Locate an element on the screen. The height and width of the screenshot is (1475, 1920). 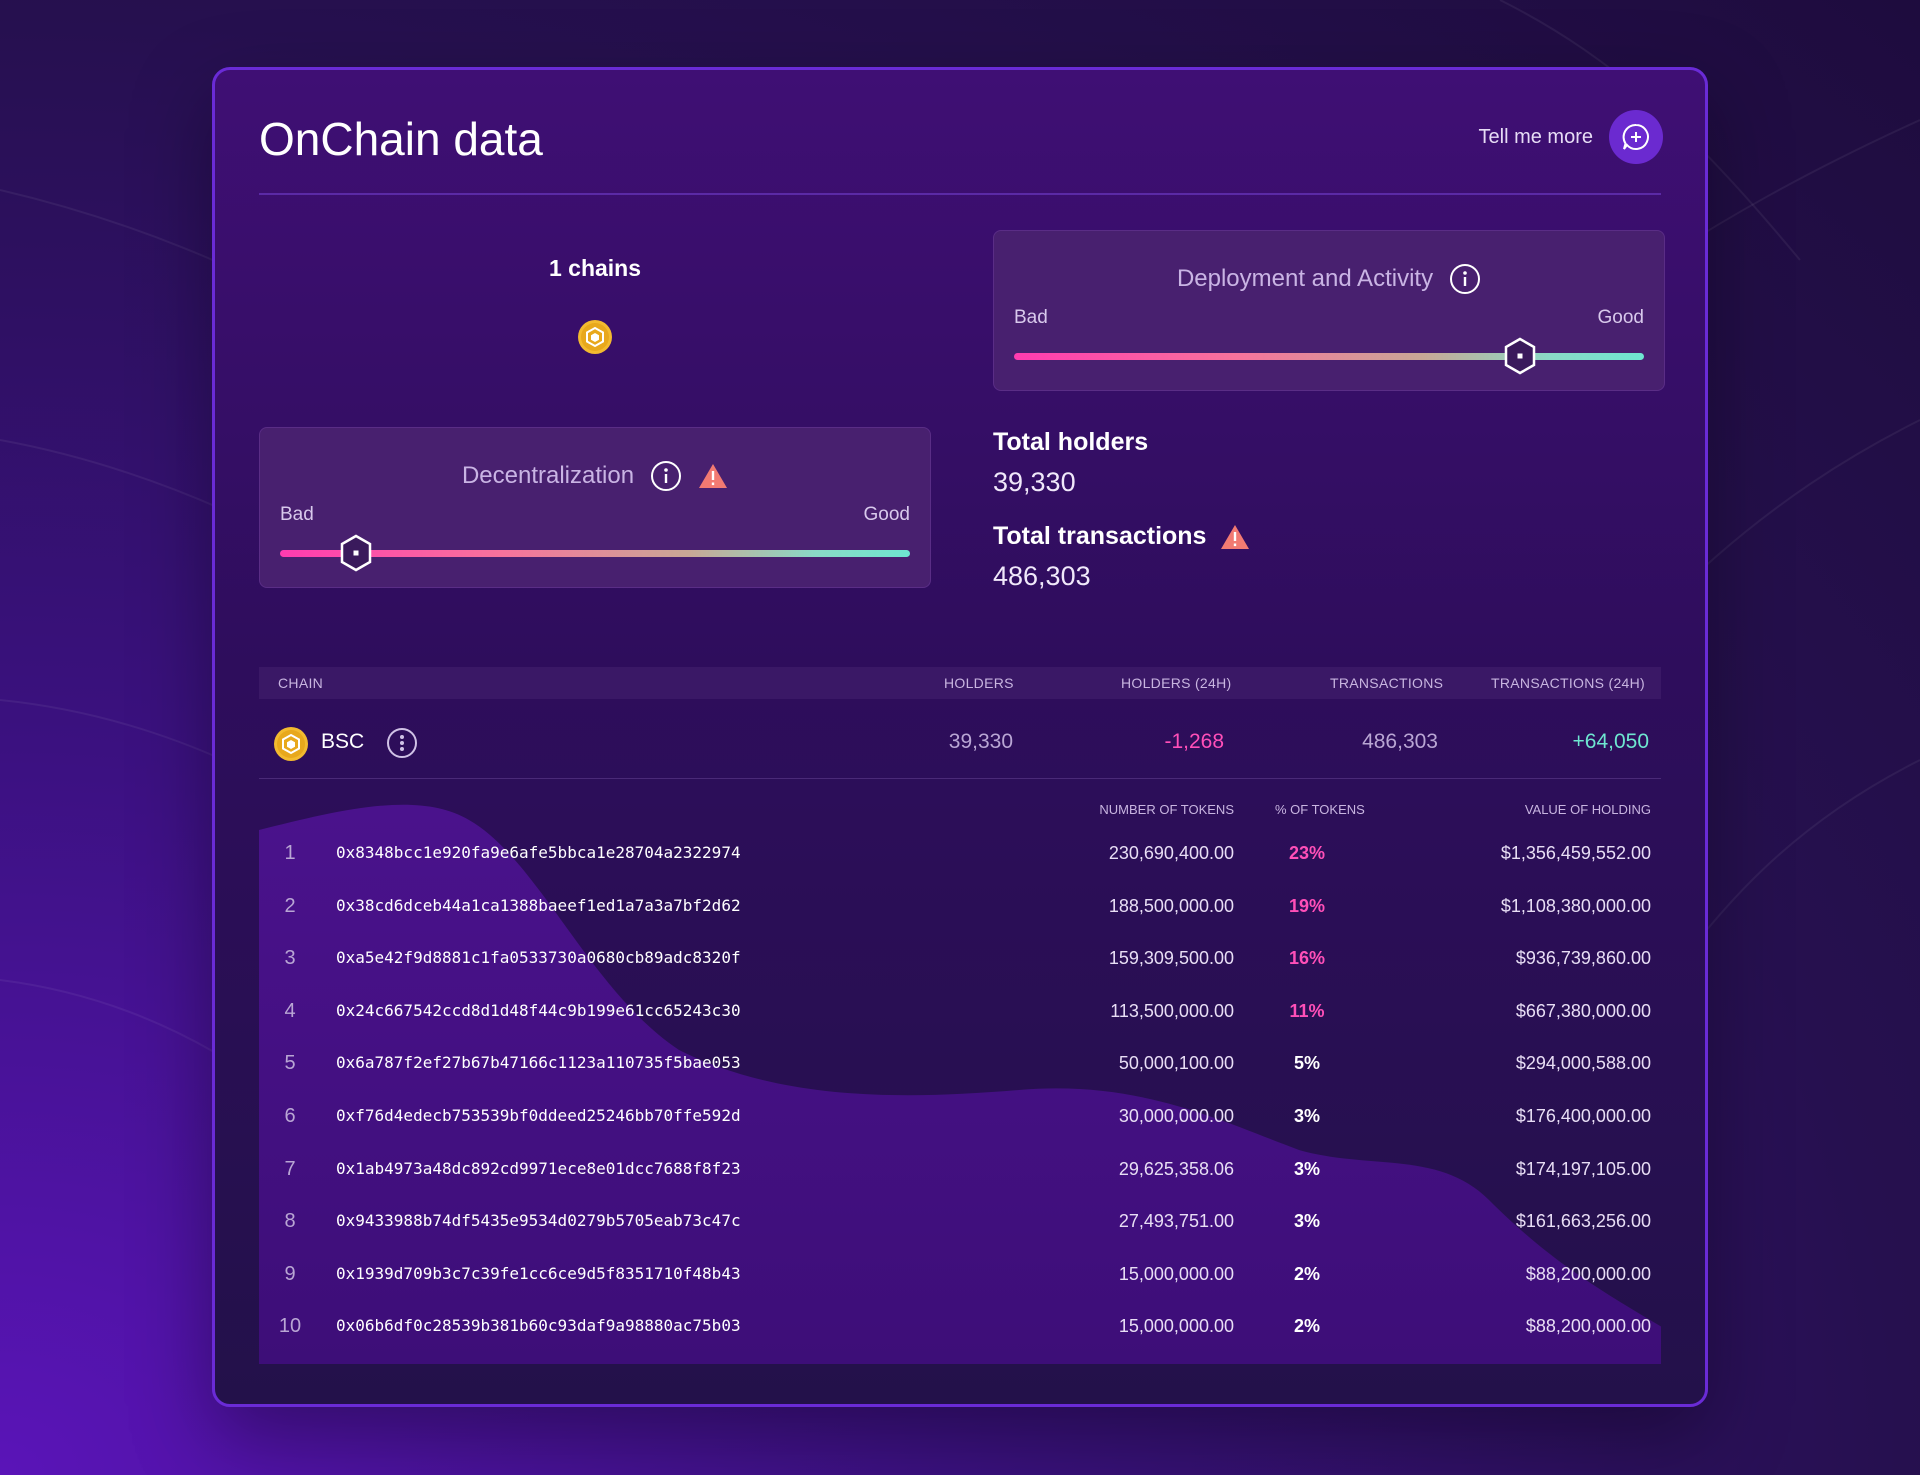
header-divider is located at coordinates (960, 194).